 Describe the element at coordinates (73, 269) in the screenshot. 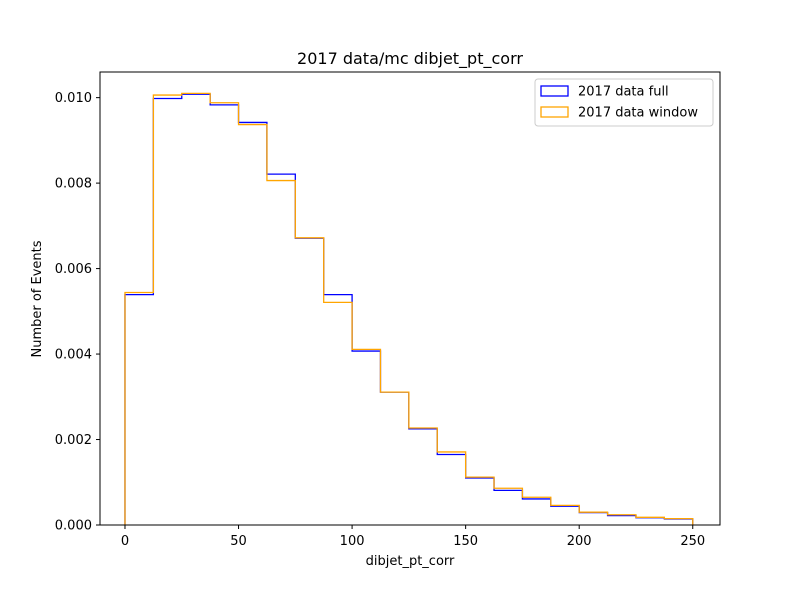

I see `y-tick-label: 0.006` at that location.